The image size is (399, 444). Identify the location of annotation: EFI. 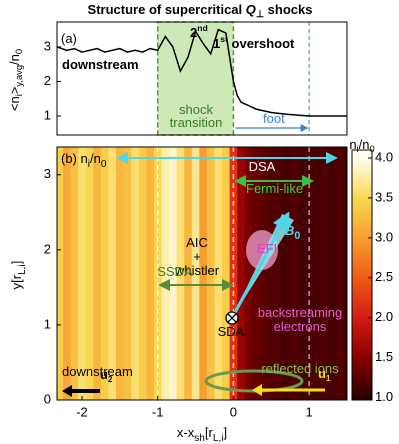
(267, 248).